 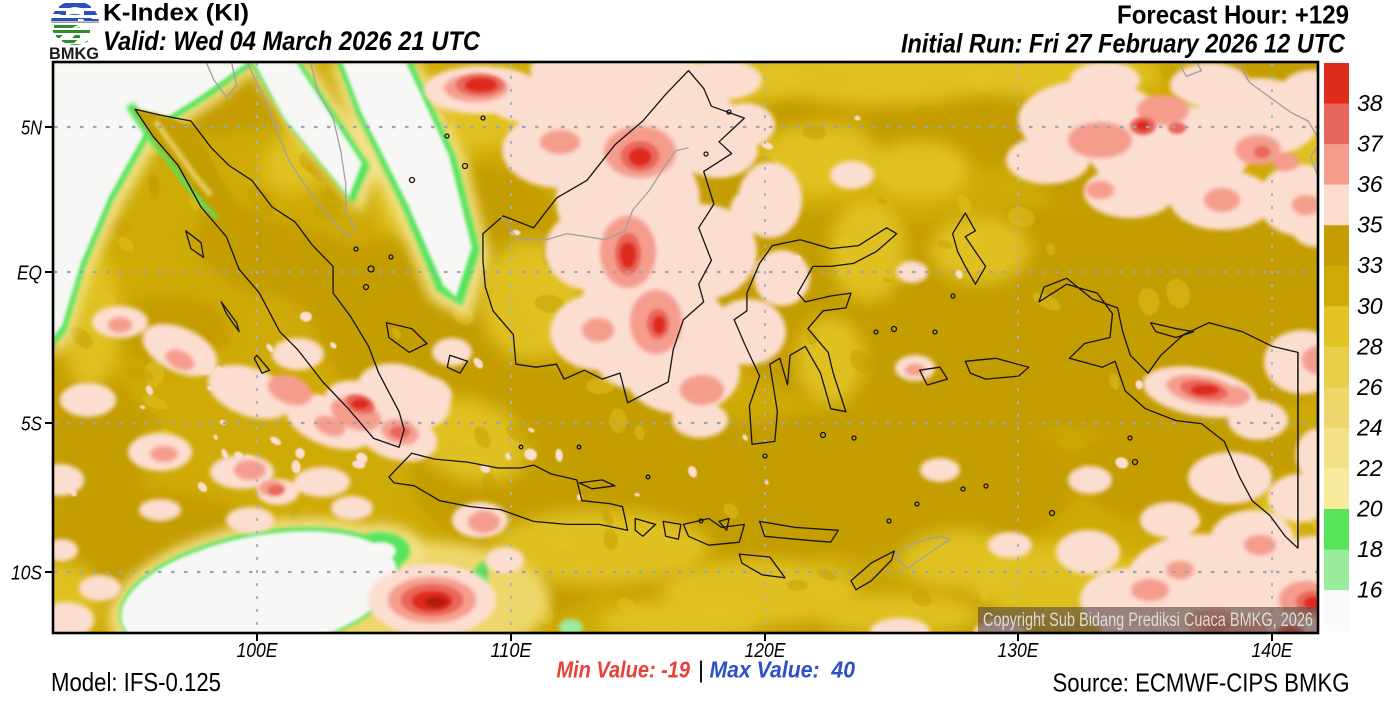 I want to click on svg-text:Initial Run: Fri 27 February 2: Initial Run: Fri 27 February 2026 12 UTC, so click(x=1123, y=44).